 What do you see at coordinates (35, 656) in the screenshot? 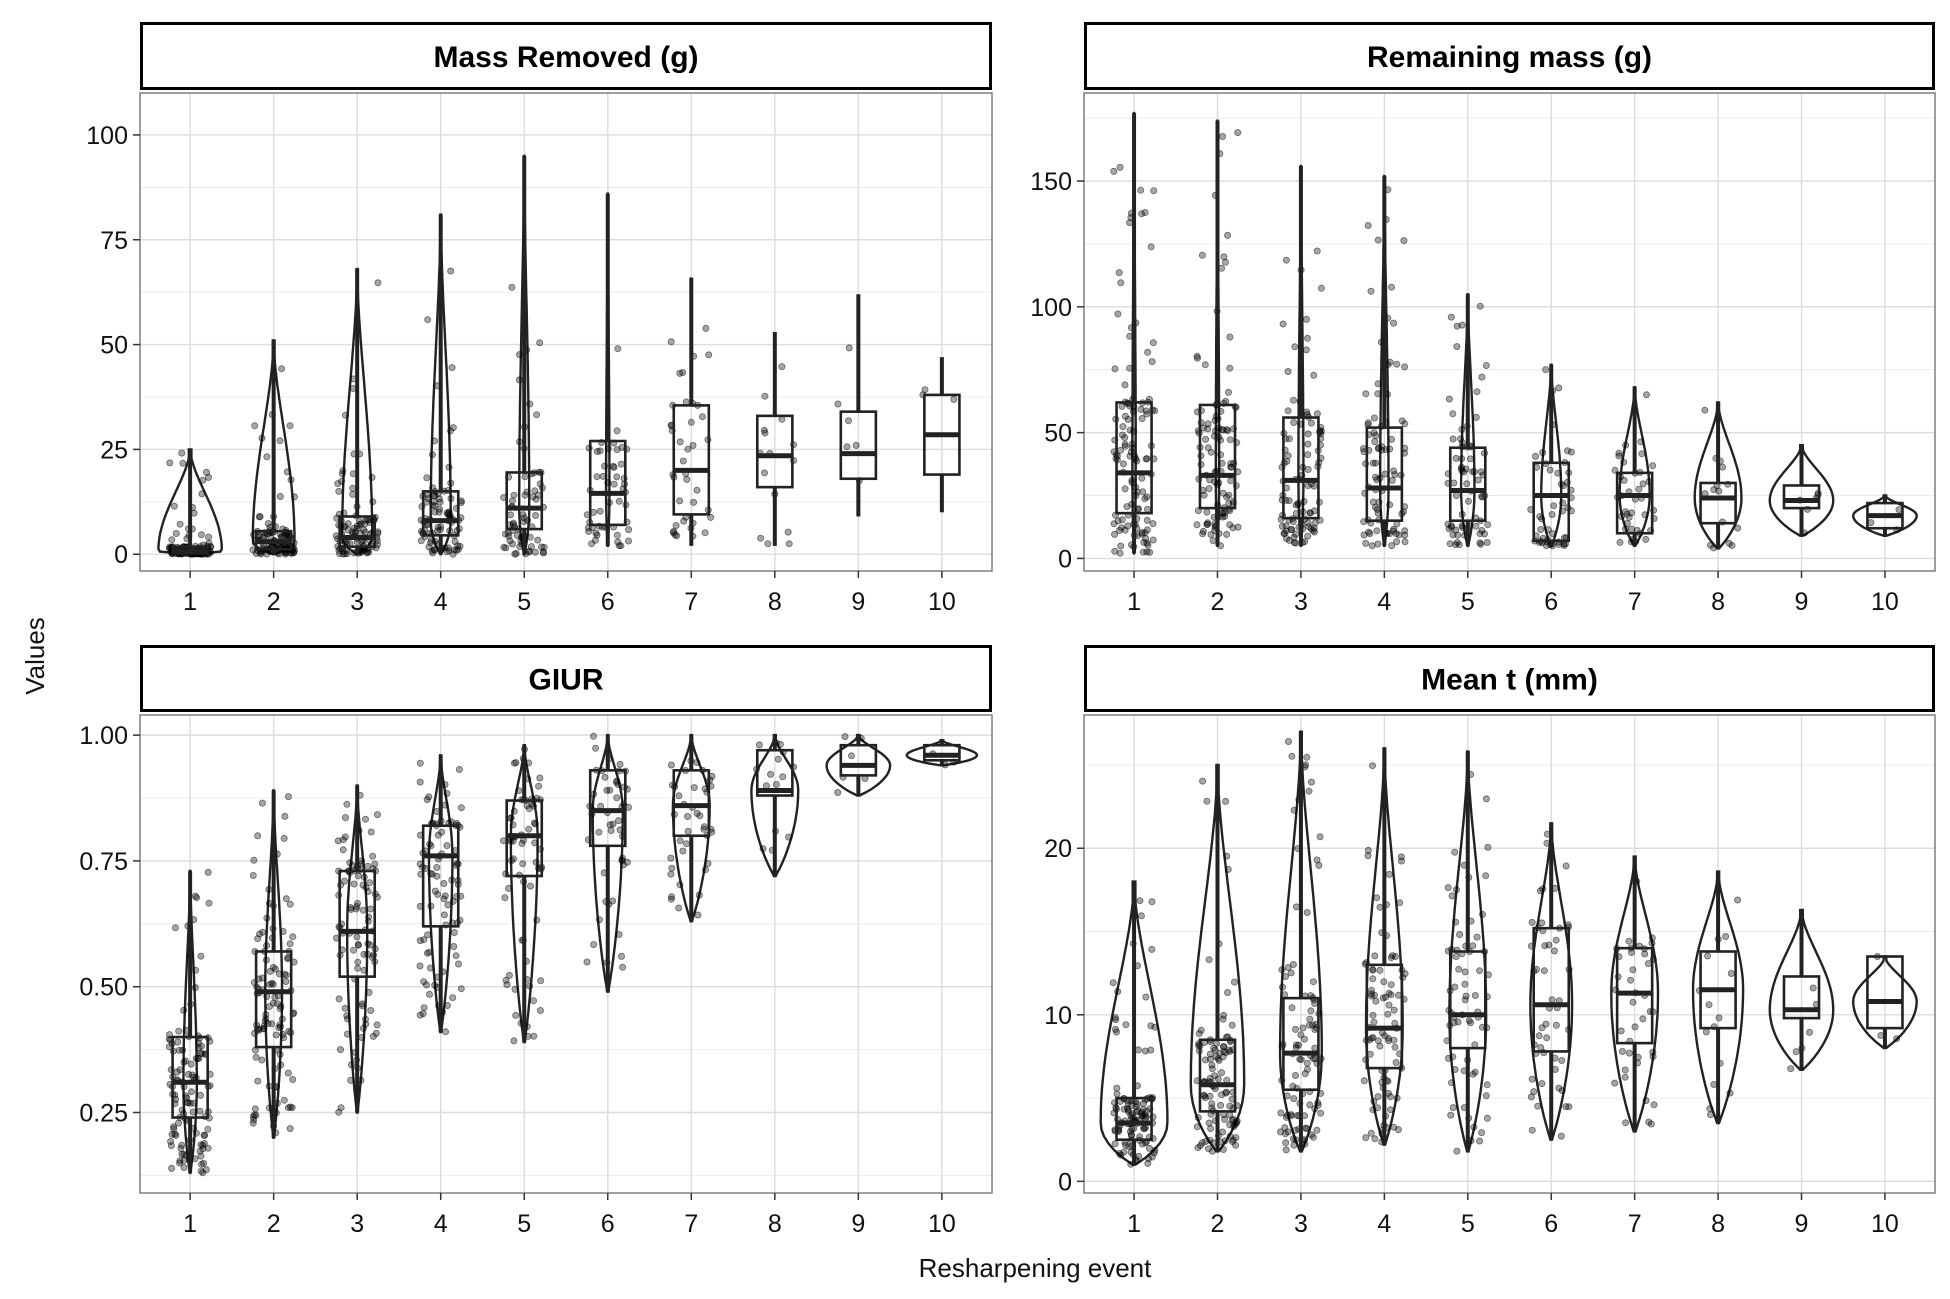
I see `y-axis-title: Values` at bounding box center [35, 656].